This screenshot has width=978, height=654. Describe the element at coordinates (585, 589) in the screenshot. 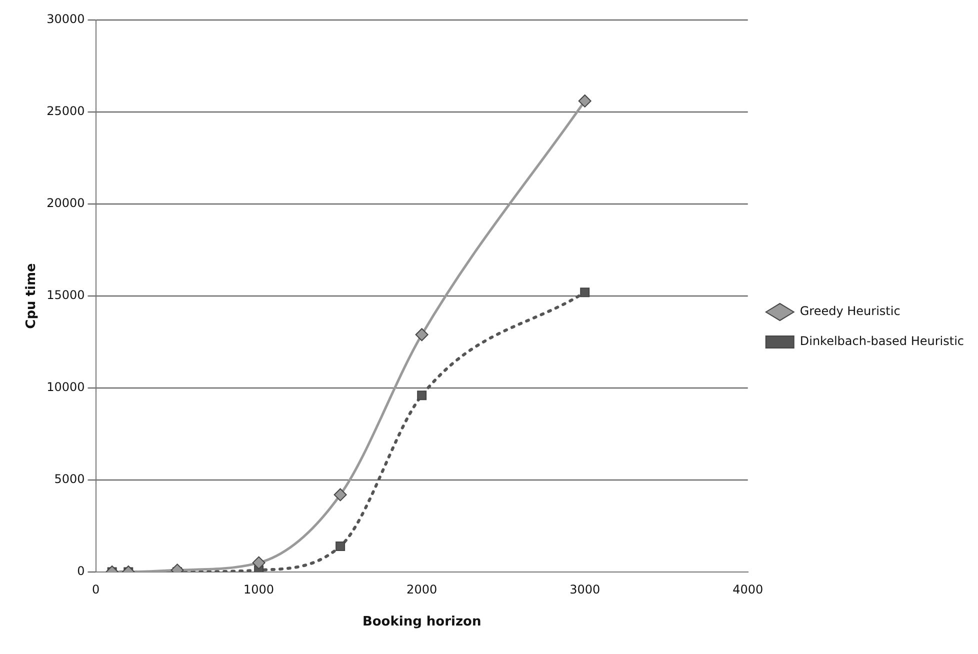

I see `x-tick-label: 3000` at that location.